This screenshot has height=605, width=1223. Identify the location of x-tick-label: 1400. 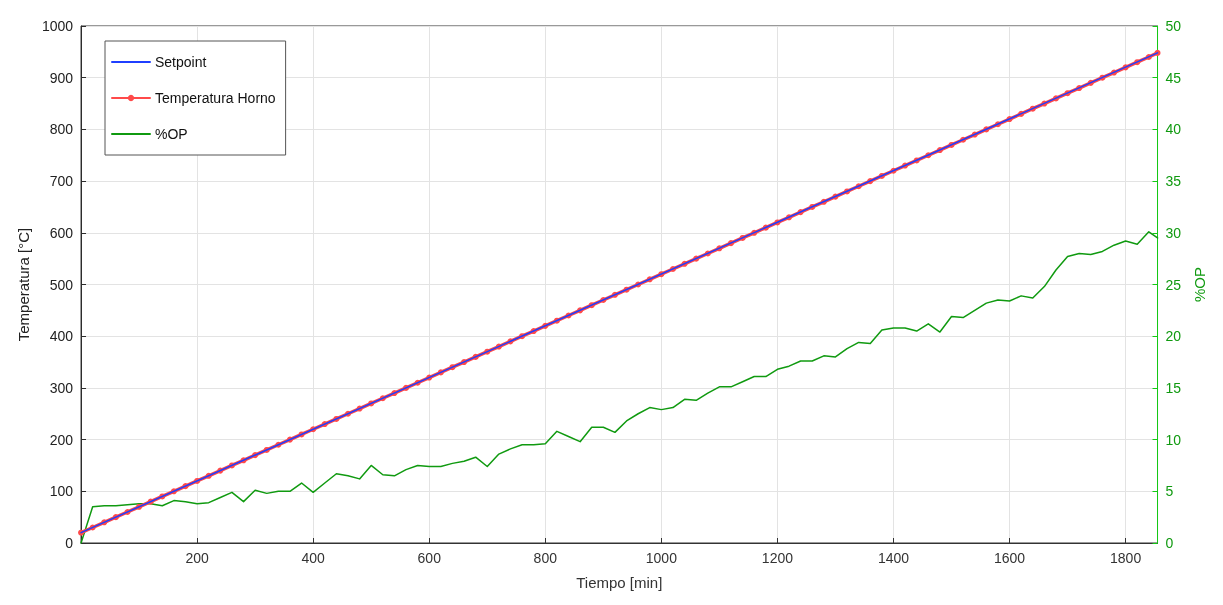
(893, 558).